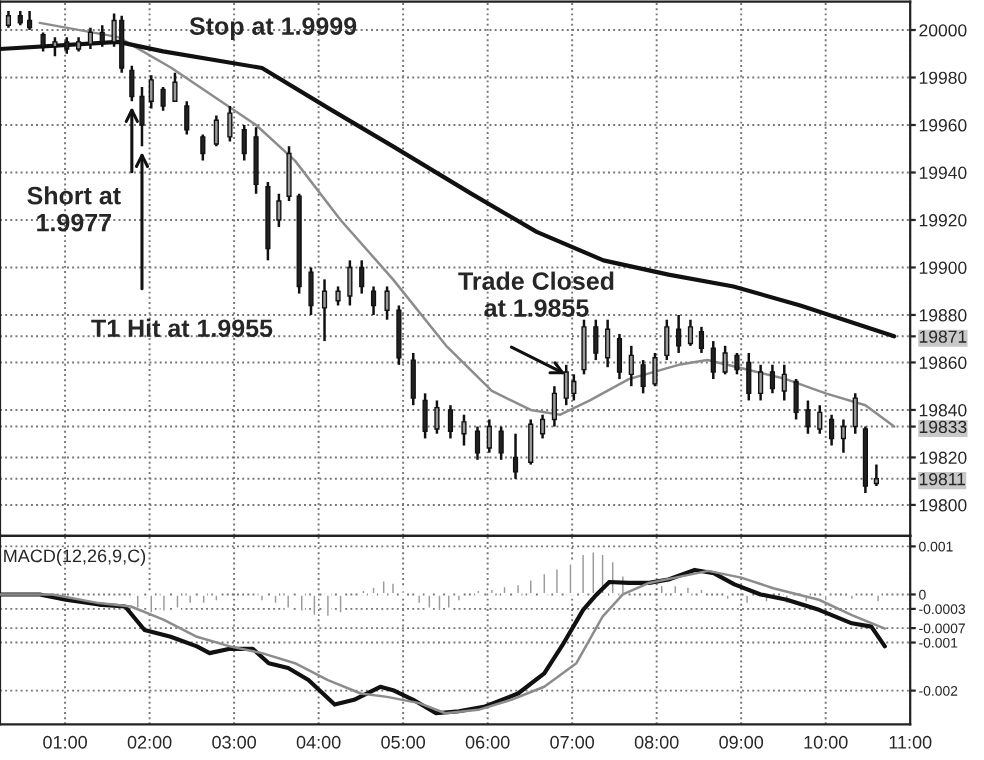  What do you see at coordinates (826, 742) in the screenshot?
I see `x-tick-label: 10:00` at bounding box center [826, 742].